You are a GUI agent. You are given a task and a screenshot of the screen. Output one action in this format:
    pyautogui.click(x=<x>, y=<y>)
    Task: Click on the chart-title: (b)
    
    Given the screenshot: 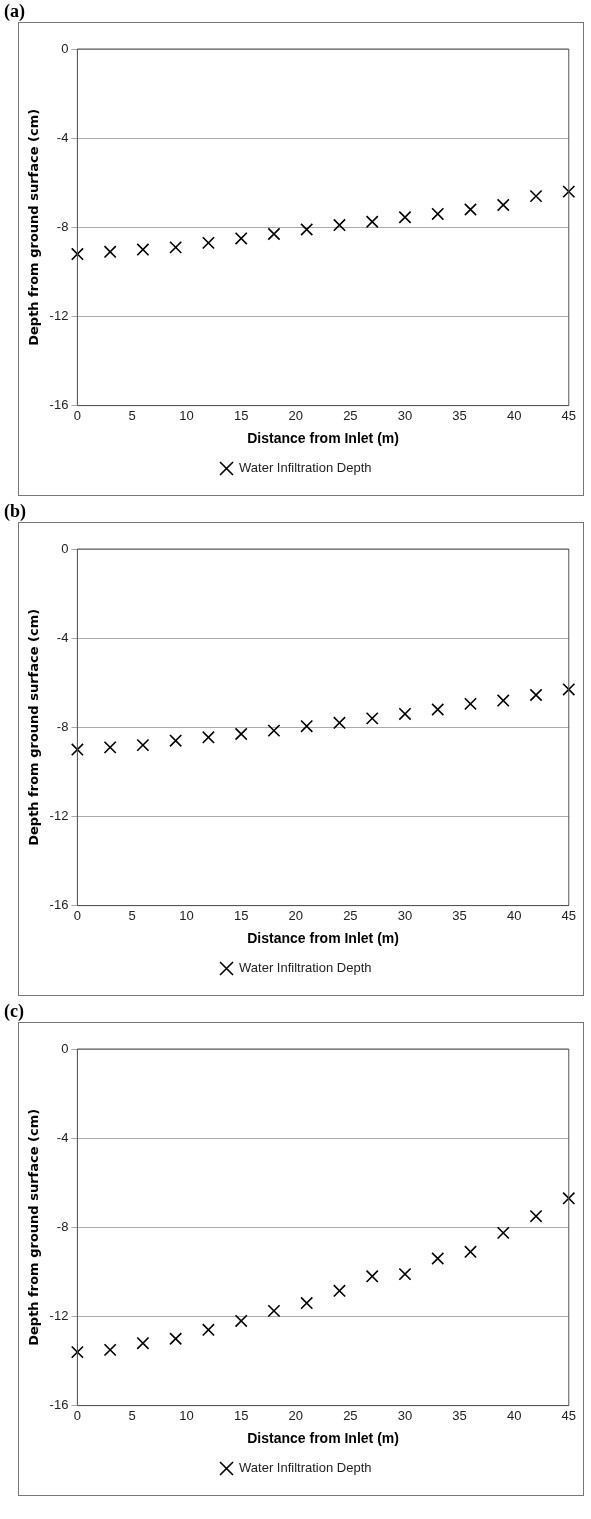 What is the action you would take?
    pyautogui.click(x=15, y=511)
    